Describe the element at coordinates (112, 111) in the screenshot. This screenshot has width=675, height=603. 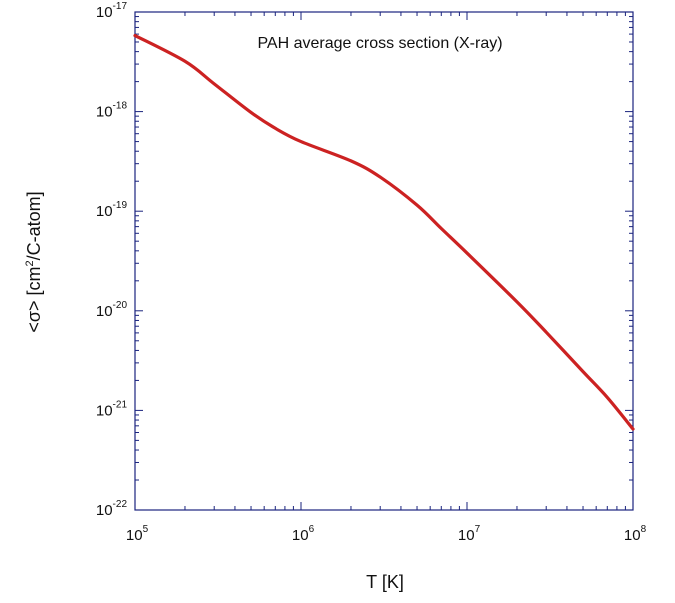
I see `y-tick-label: 10-18` at that location.